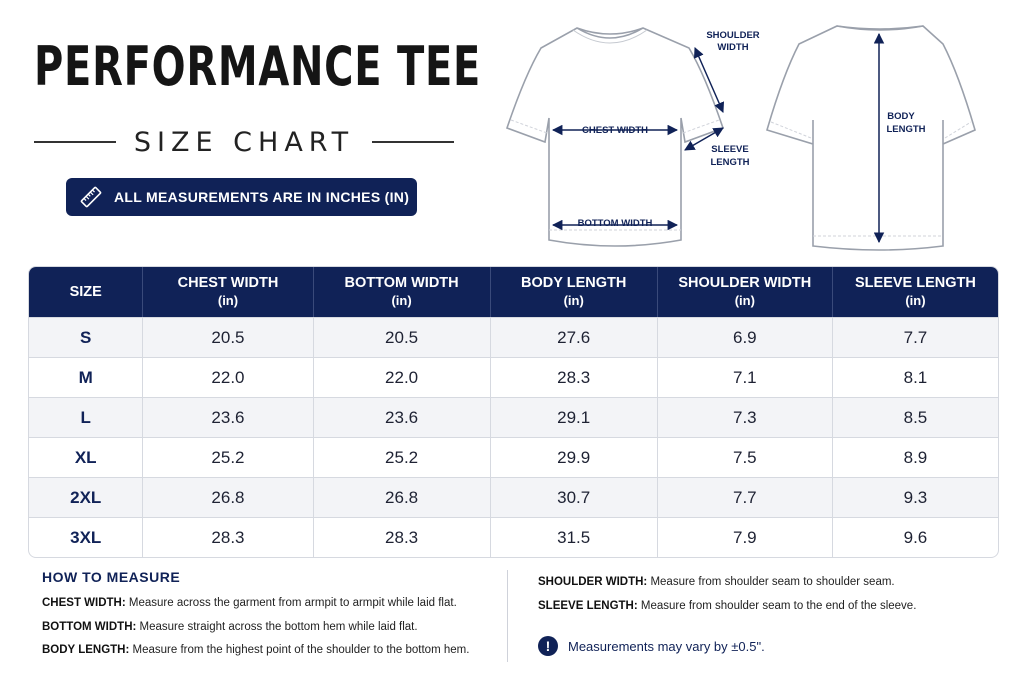 The height and width of the screenshot is (683, 1024). I want to click on size-cell: L, so click(85, 417).